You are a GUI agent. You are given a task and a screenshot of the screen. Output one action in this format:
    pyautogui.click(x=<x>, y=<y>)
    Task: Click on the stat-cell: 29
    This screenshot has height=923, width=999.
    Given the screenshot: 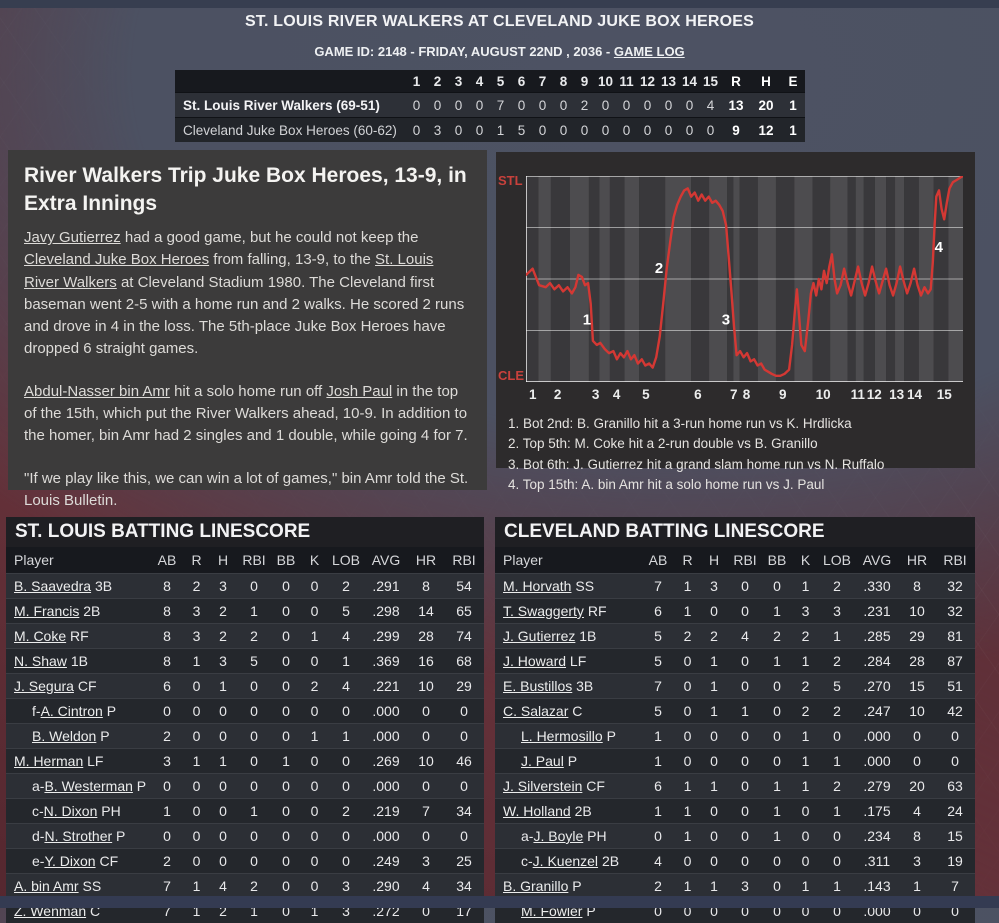 What is the action you would take?
    pyautogui.click(x=464, y=686)
    